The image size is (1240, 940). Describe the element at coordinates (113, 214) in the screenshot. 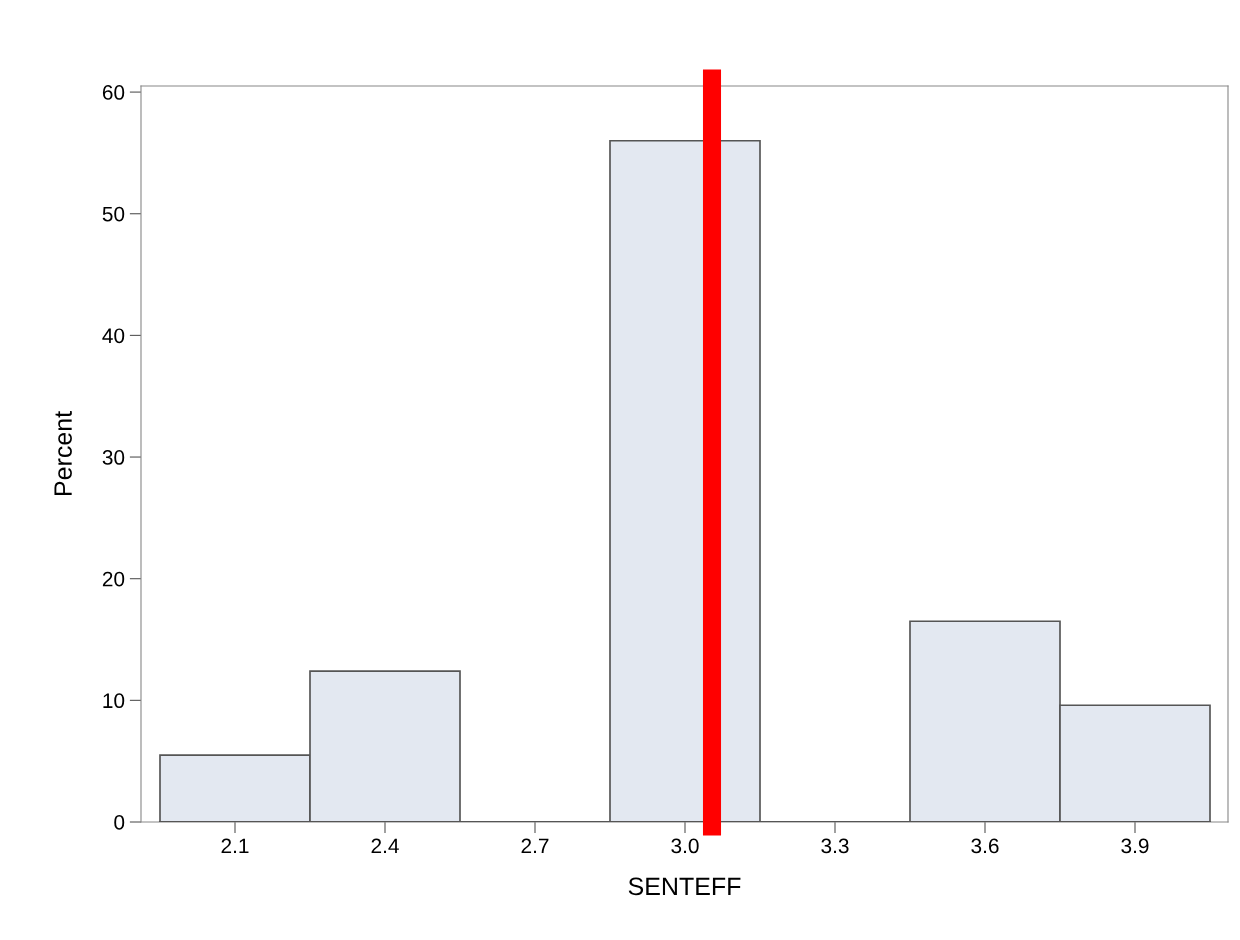

I see `y-tick-label: 50` at that location.